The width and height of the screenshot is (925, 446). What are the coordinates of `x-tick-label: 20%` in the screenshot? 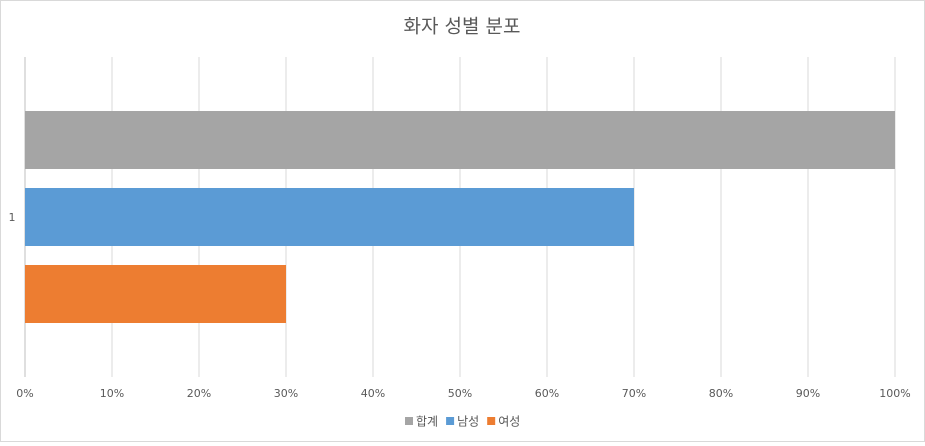 It's located at (199, 393).